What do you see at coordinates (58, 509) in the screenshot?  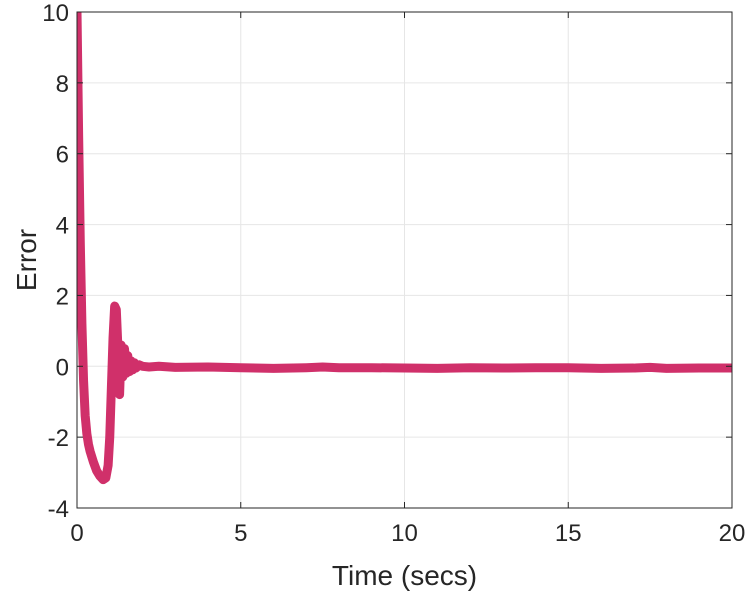 I see `y-tick-label: -4` at bounding box center [58, 509].